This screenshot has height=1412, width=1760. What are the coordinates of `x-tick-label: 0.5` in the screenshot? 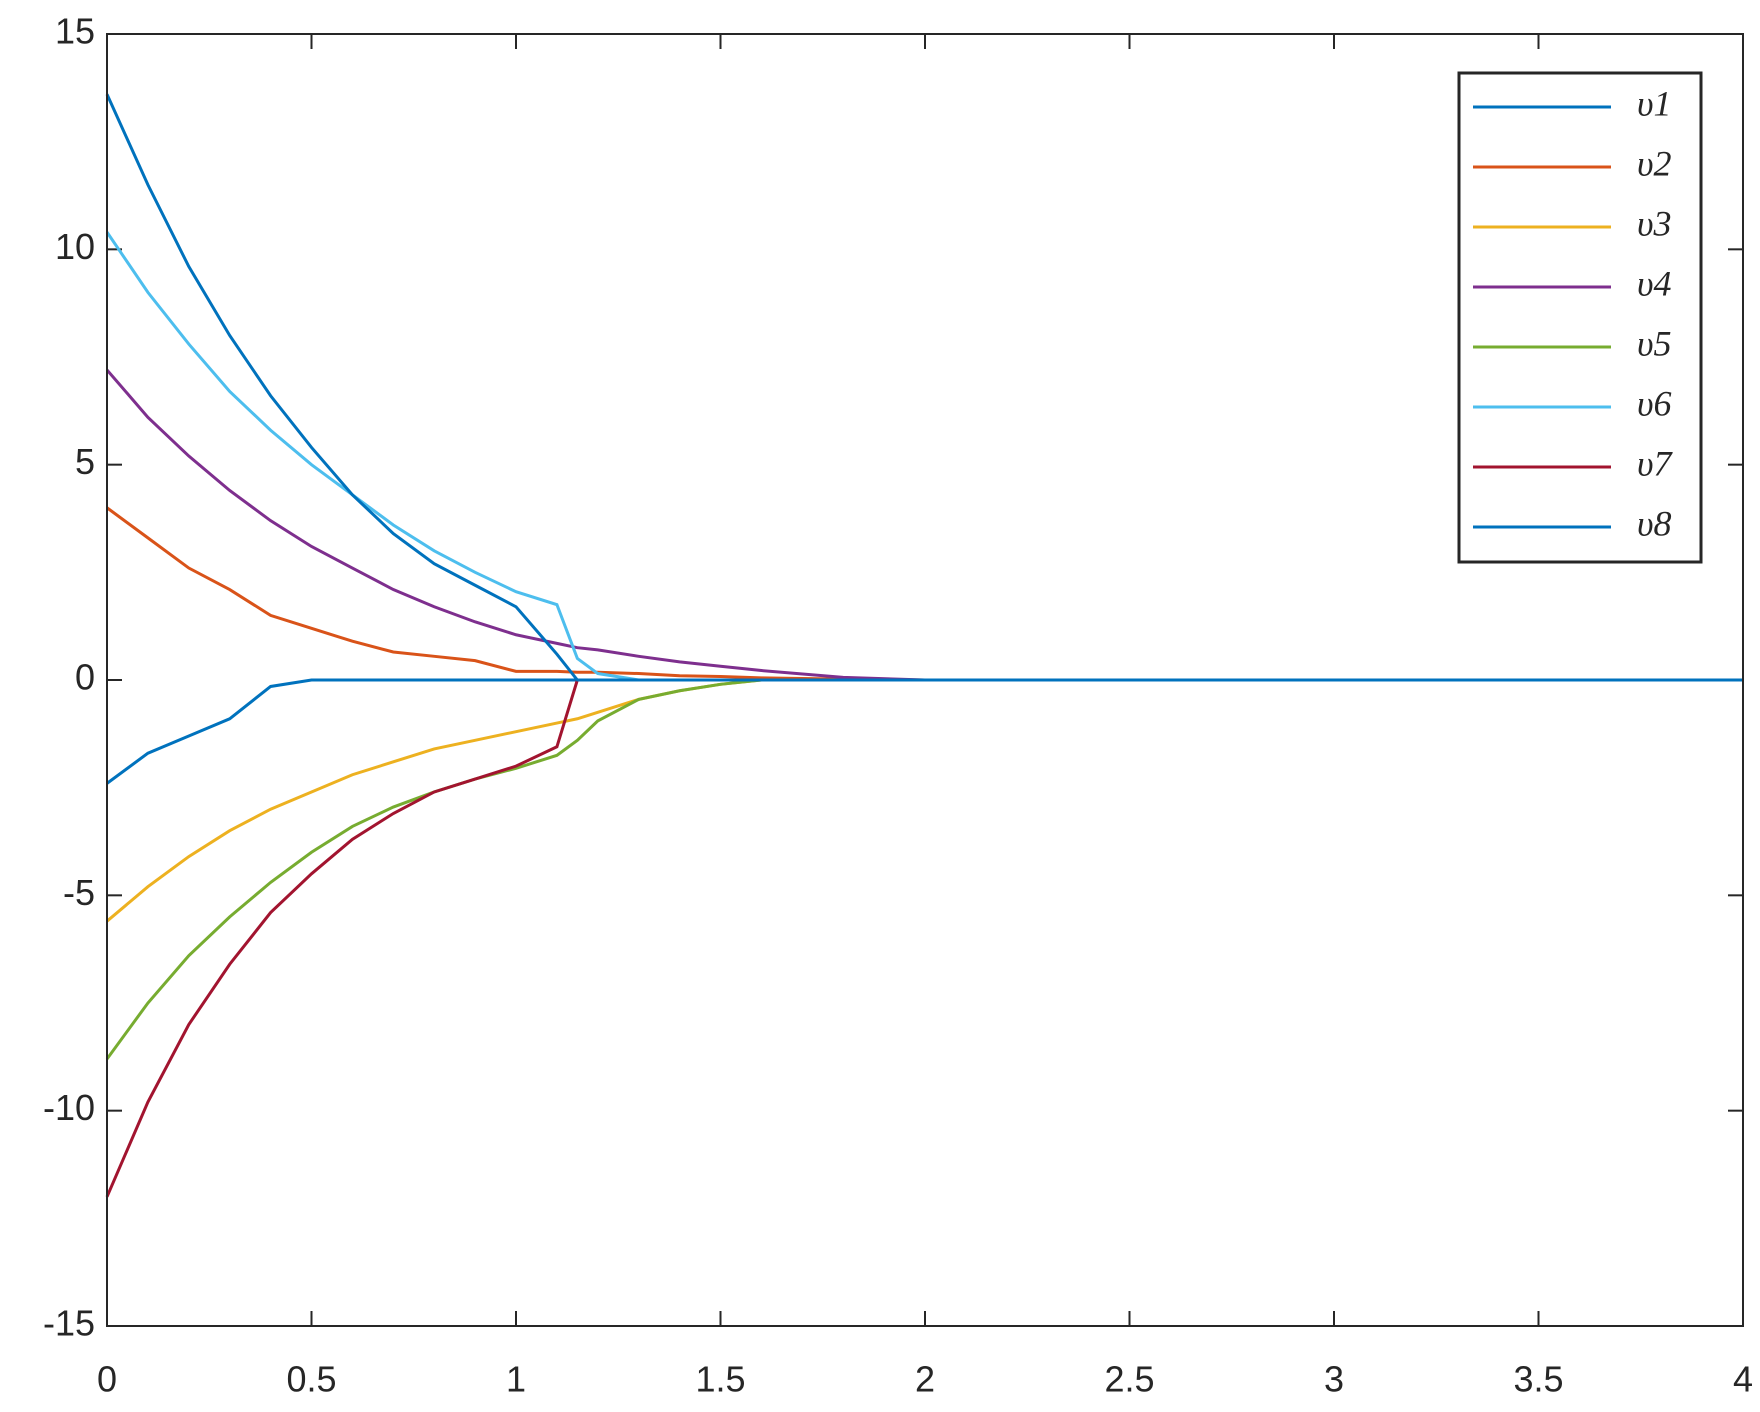 It's located at (311, 1379).